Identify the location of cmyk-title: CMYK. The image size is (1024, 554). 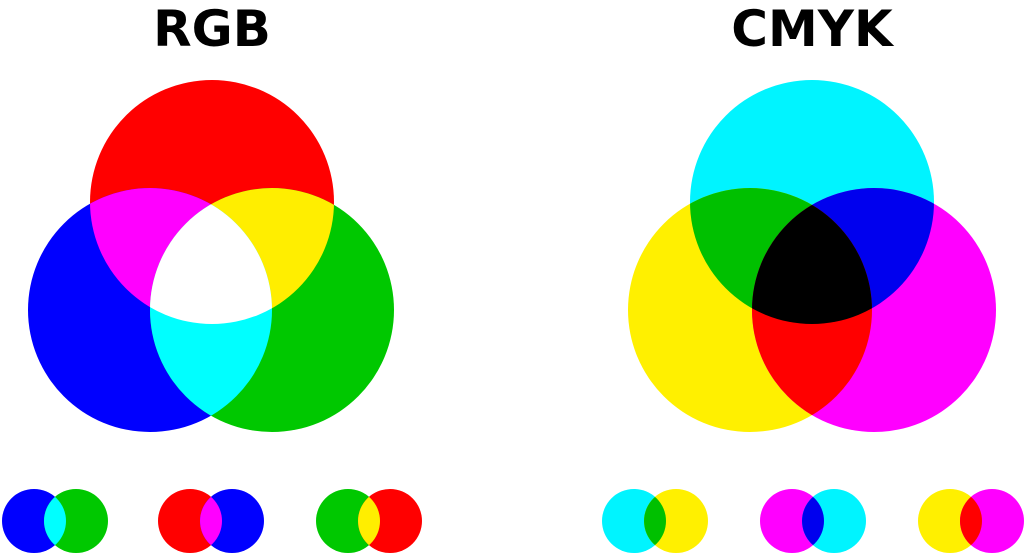
(813, 29).